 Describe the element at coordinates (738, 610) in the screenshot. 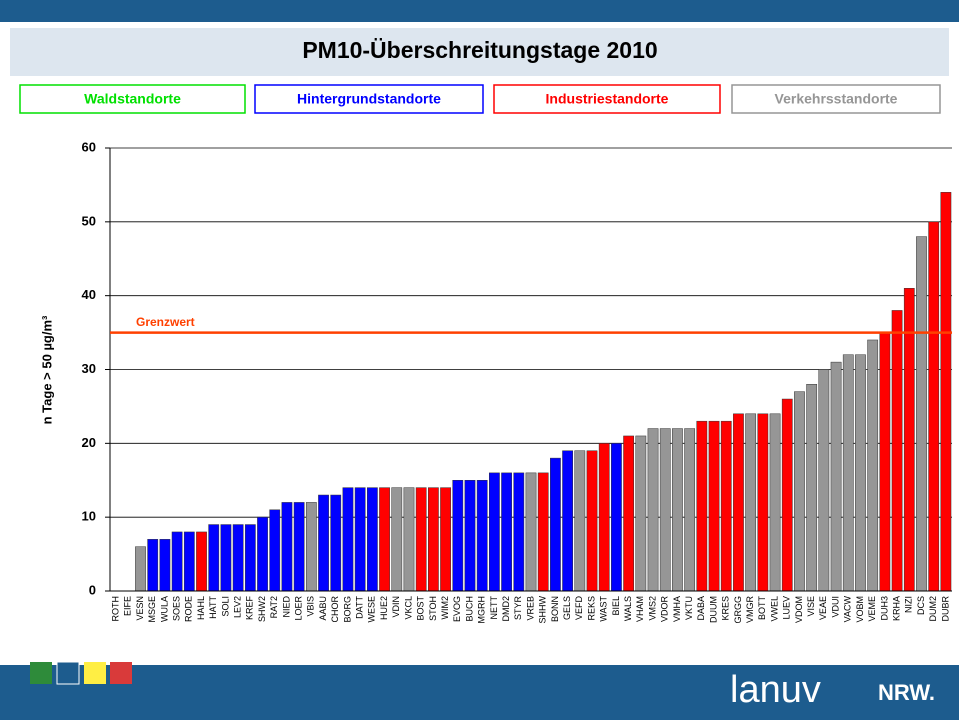

I see `x-tick-label: GRGG` at that location.